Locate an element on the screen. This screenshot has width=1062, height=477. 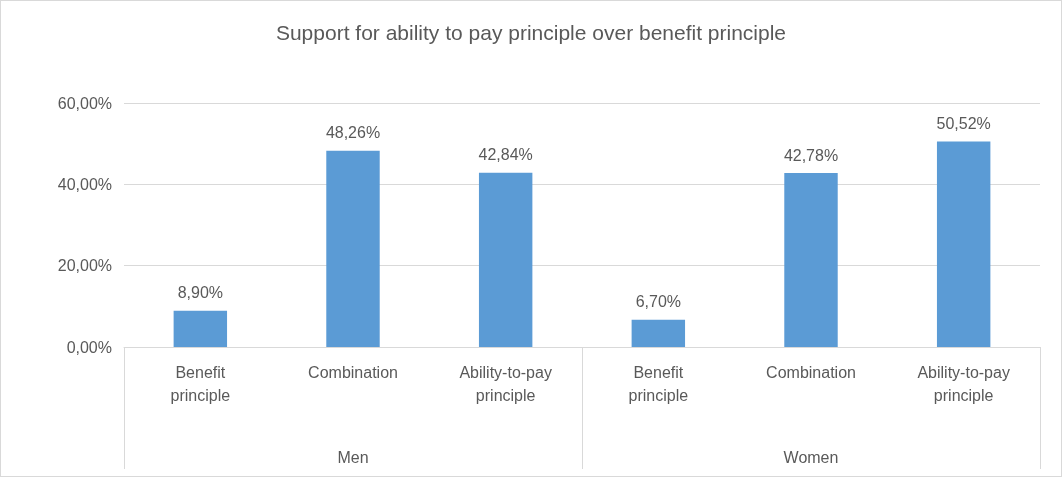
y-tick-label: 20,00% is located at coordinates (84, 266).